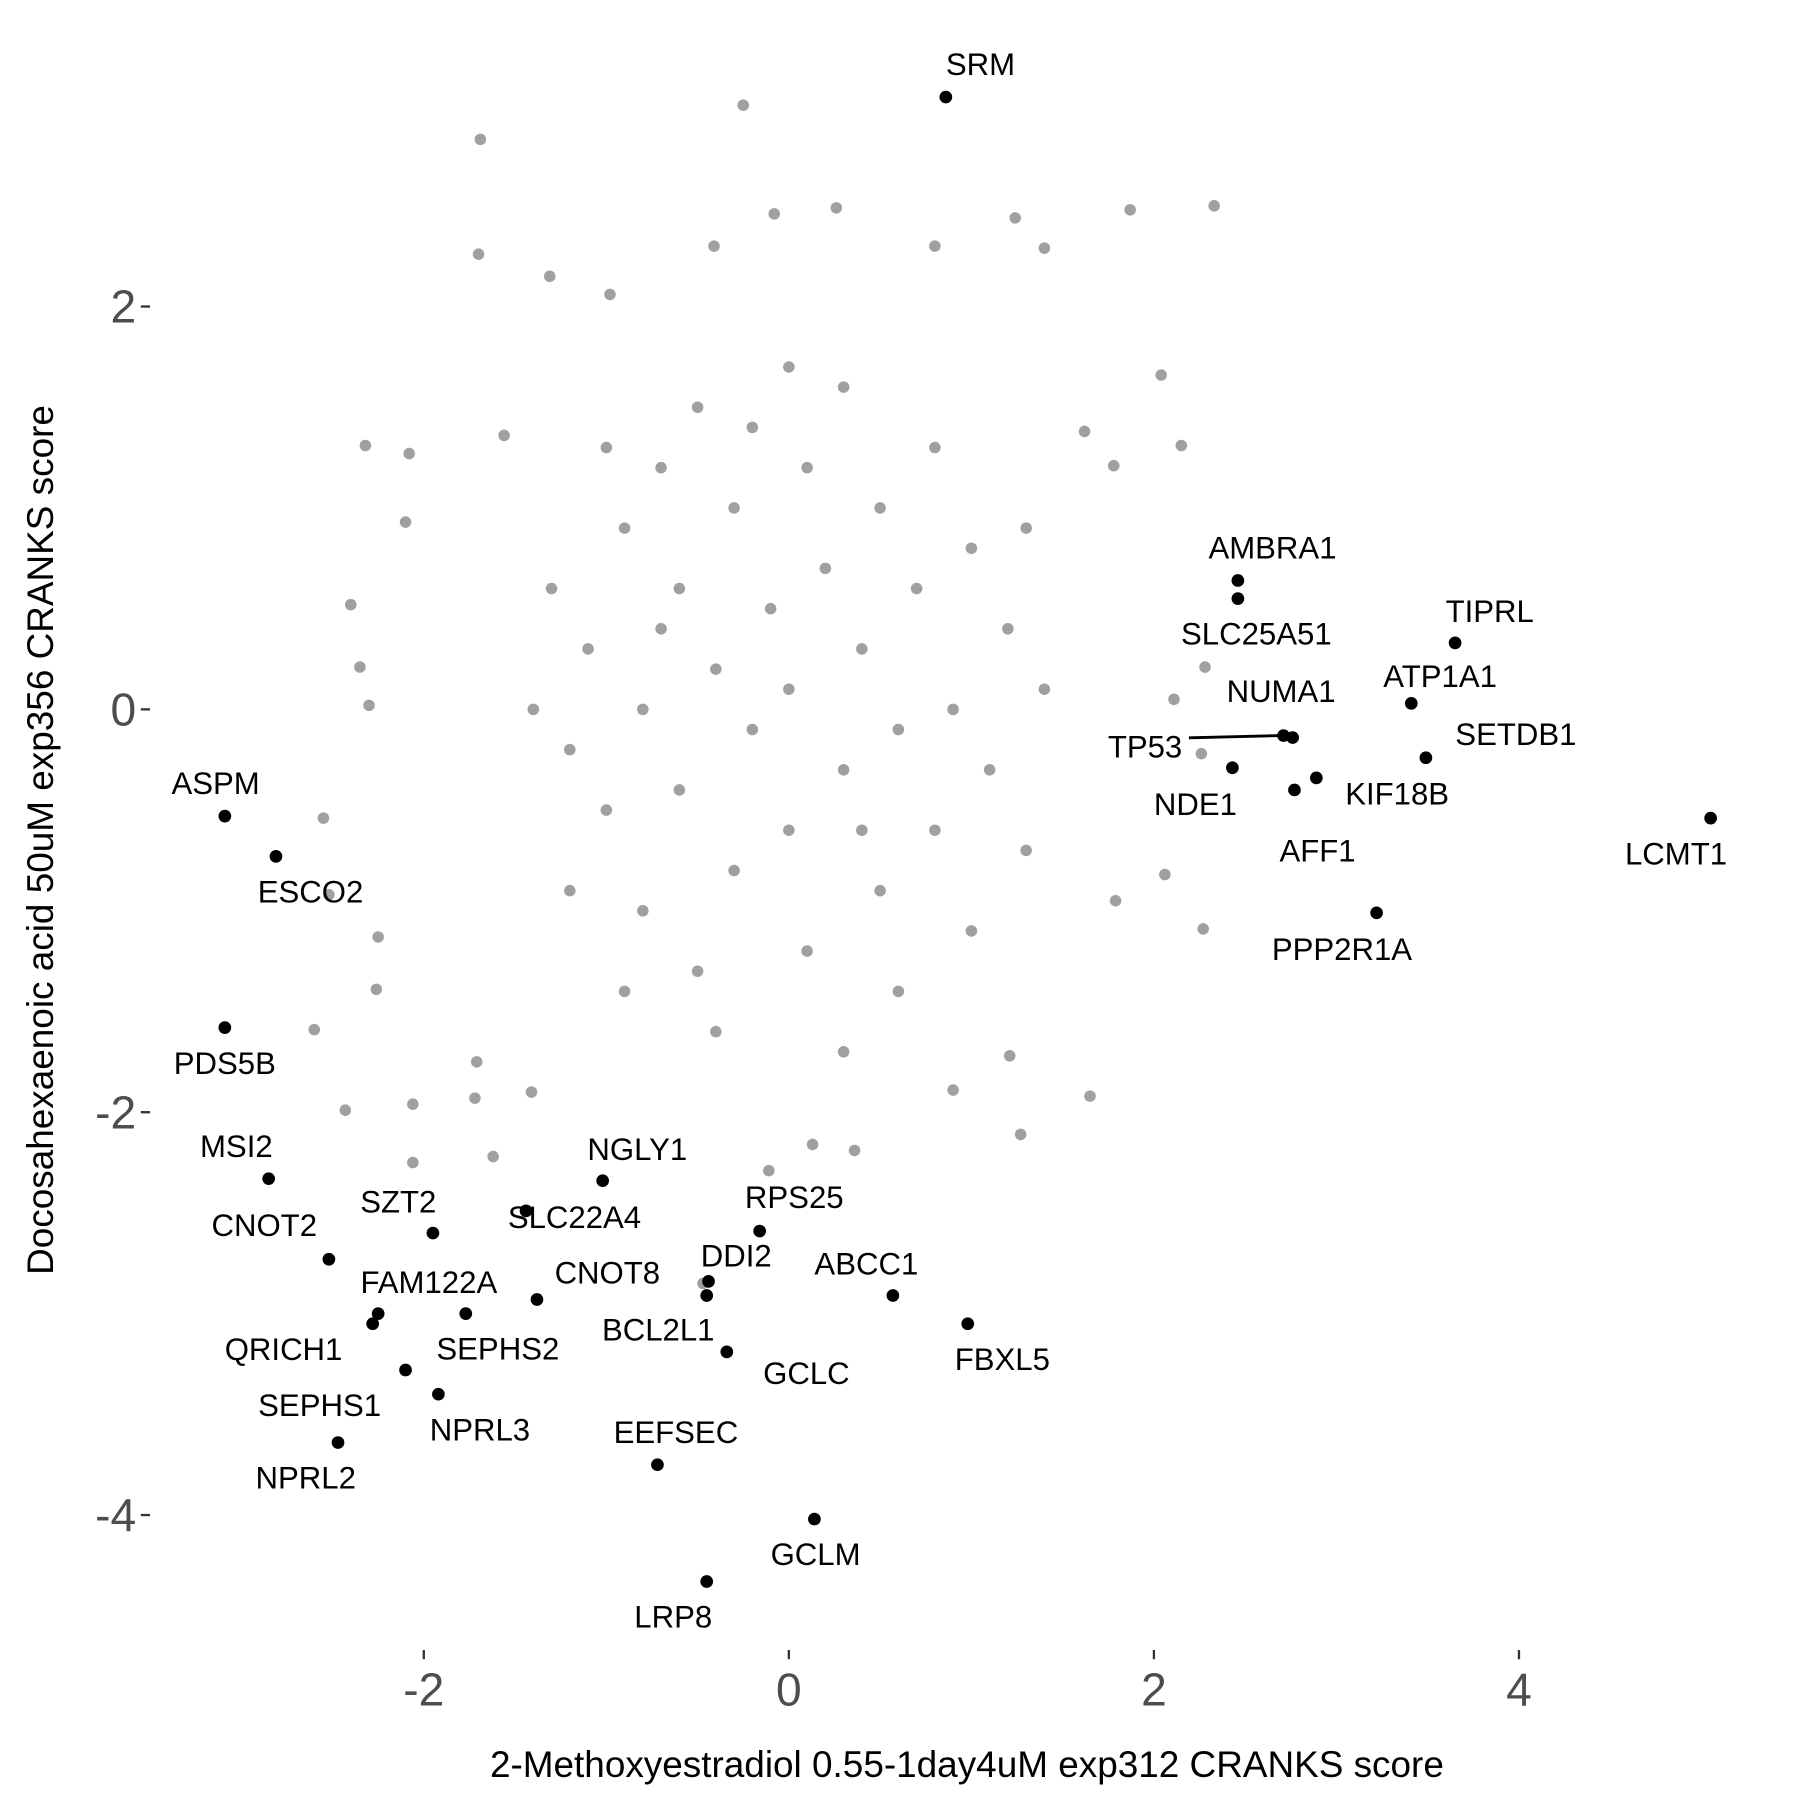 The image size is (1800, 1800). Describe the element at coordinates (1256, 634) in the screenshot. I see `point-label: SLC25A51` at that location.